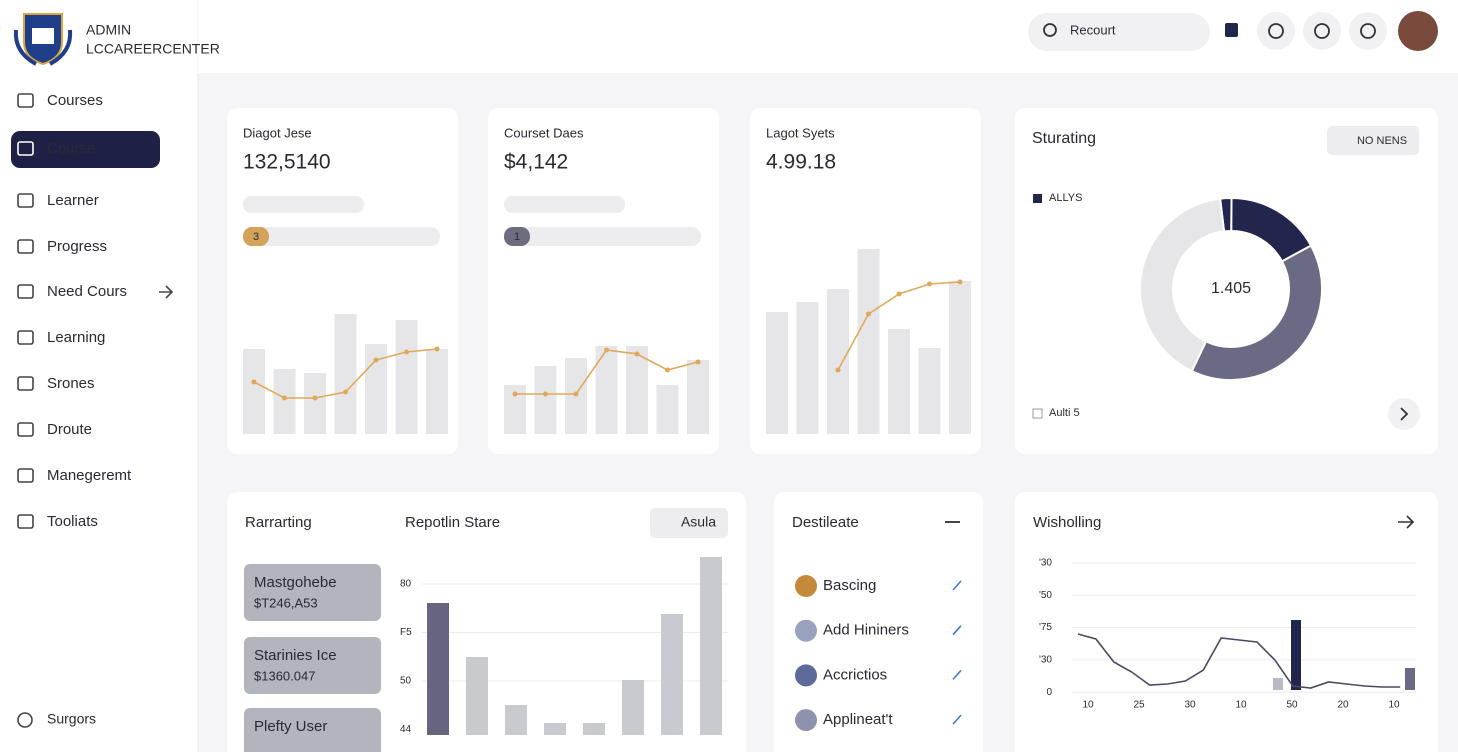 The image size is (1458, 752). What do you see at coordinates (1231, 30) in the screenshot?
I see `bookmark-icon` at bounding box center [1231, 30].